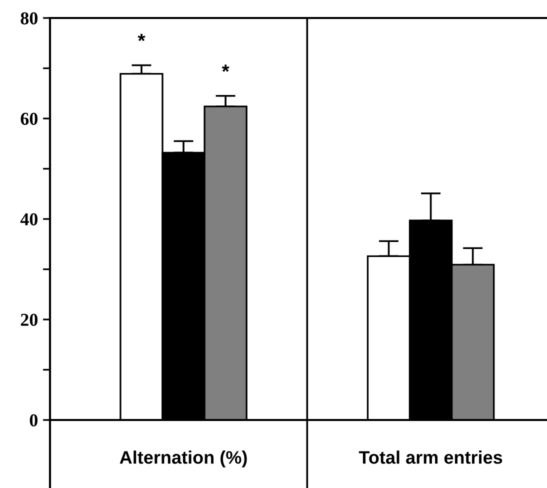  I want to click on y-tick-label: 0, so click(34, 420).